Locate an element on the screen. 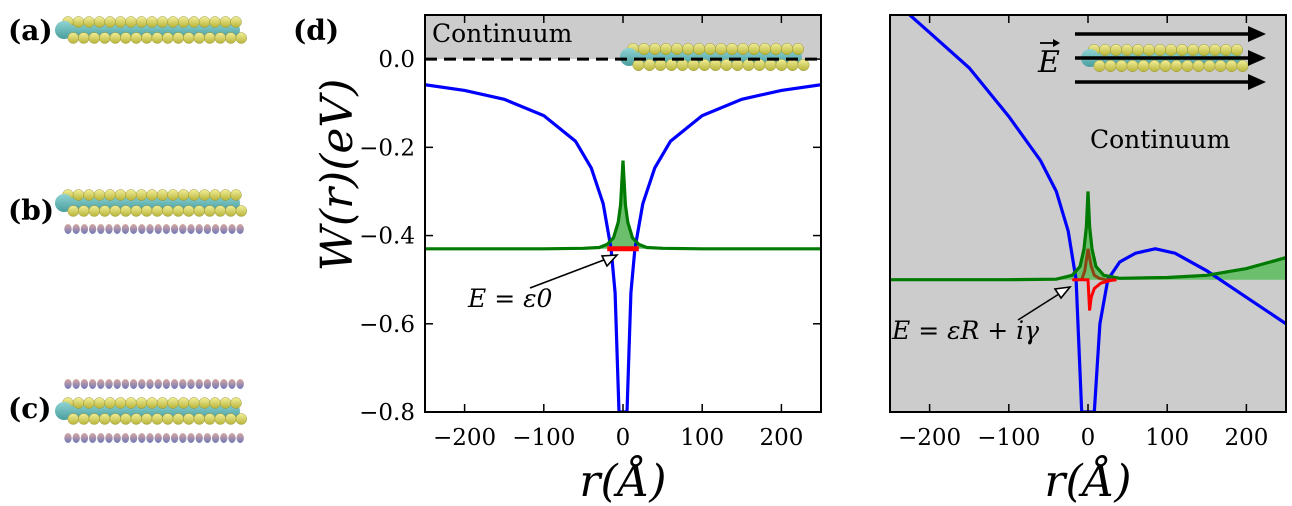 The image size is (1292, 506). annotation-right: E = εR + iγ is located at coordinates (981, 315).